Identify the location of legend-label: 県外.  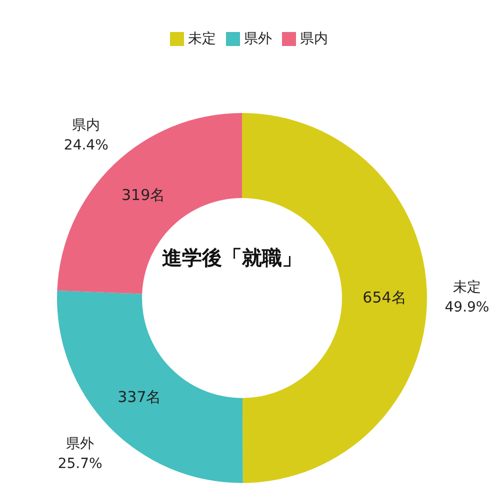
(258, 39).